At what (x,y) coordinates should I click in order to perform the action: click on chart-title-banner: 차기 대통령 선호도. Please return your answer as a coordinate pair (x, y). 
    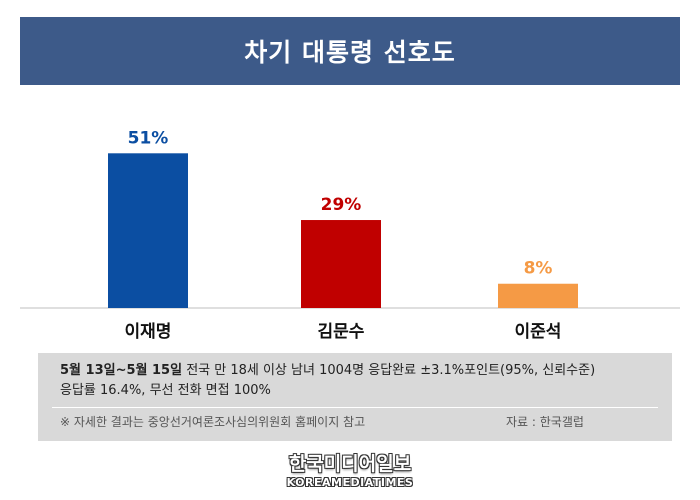
    Looking at the image, I should click on (350, 51).